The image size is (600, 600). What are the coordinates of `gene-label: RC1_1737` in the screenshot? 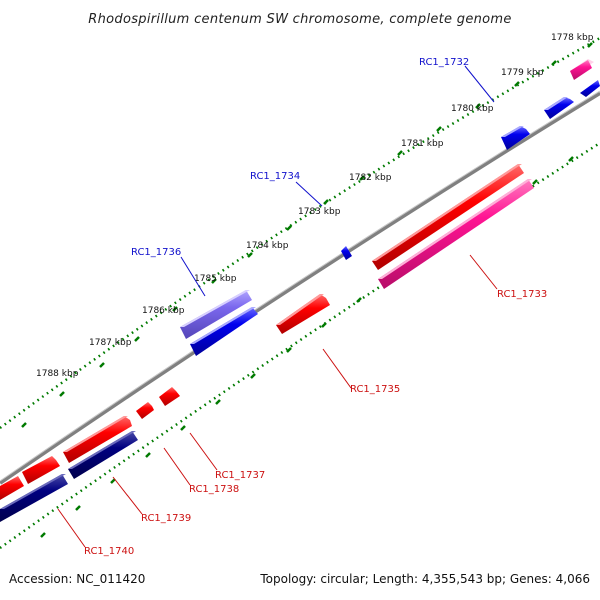 It's located at (240, 475).